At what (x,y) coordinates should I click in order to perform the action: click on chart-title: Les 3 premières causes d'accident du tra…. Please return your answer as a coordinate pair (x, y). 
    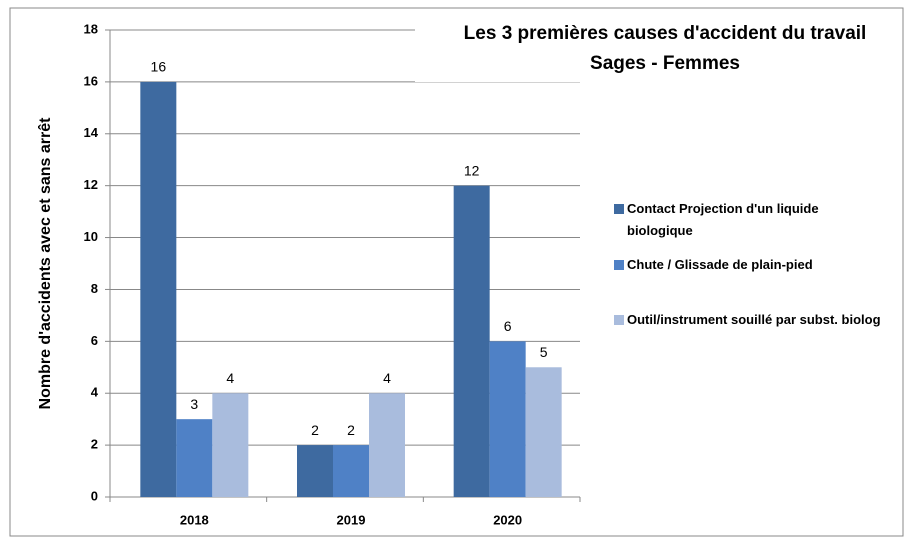
    Looking at the image, I should click on (665, 33).